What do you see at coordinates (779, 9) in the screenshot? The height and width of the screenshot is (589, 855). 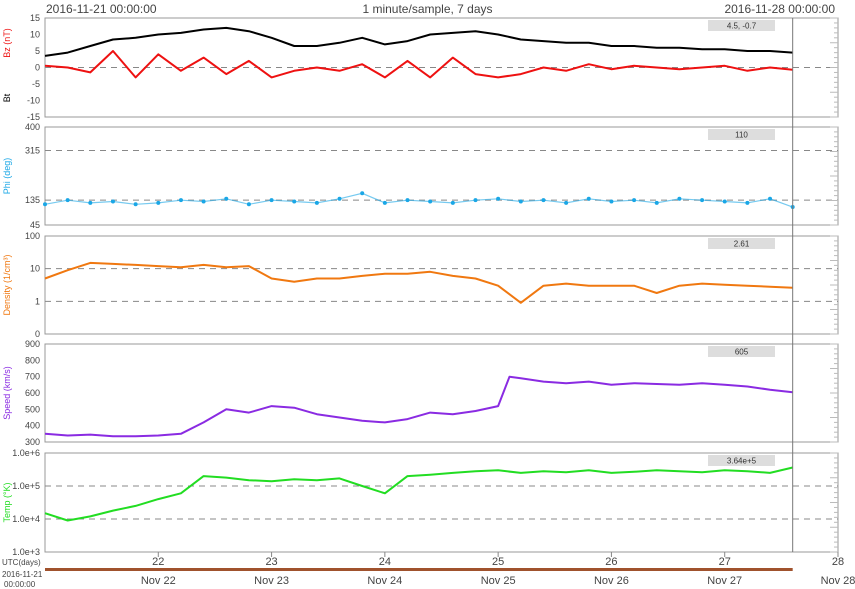 I see `end-time-label: 2016-11-28 00:00:00` at bounding box center [779, 9].